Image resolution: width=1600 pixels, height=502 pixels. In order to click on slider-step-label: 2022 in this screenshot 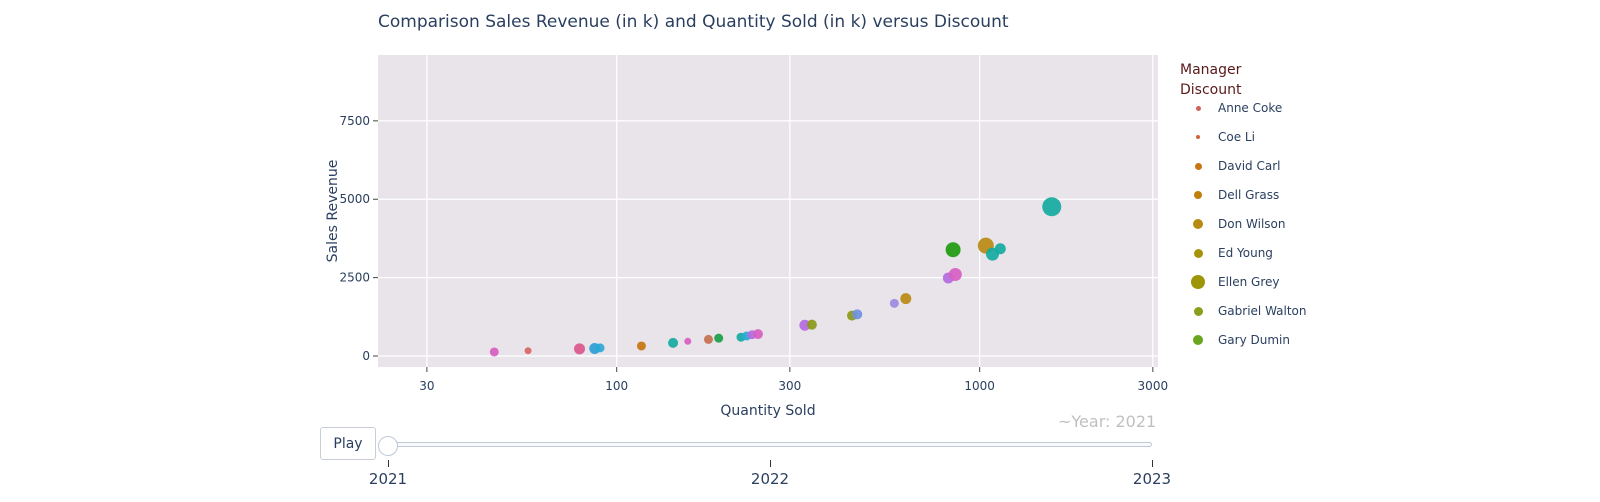, I will do `click(770, 479)`.